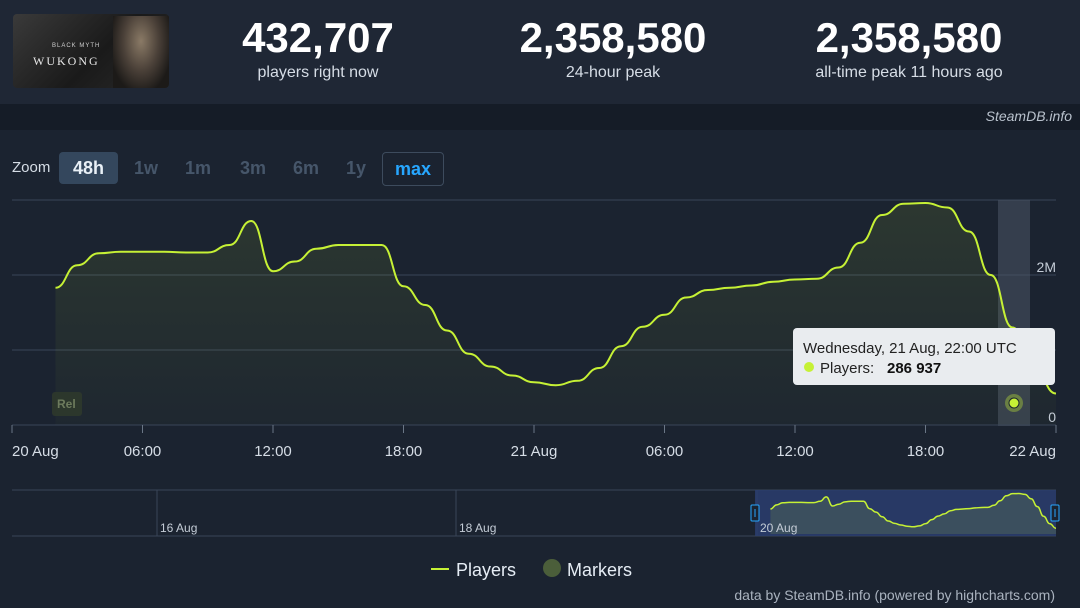 Image resolution: width=1080 pixels, height=608 pixels. I want to click on x-tick-label: 22 Aug, so click(1032, 451).